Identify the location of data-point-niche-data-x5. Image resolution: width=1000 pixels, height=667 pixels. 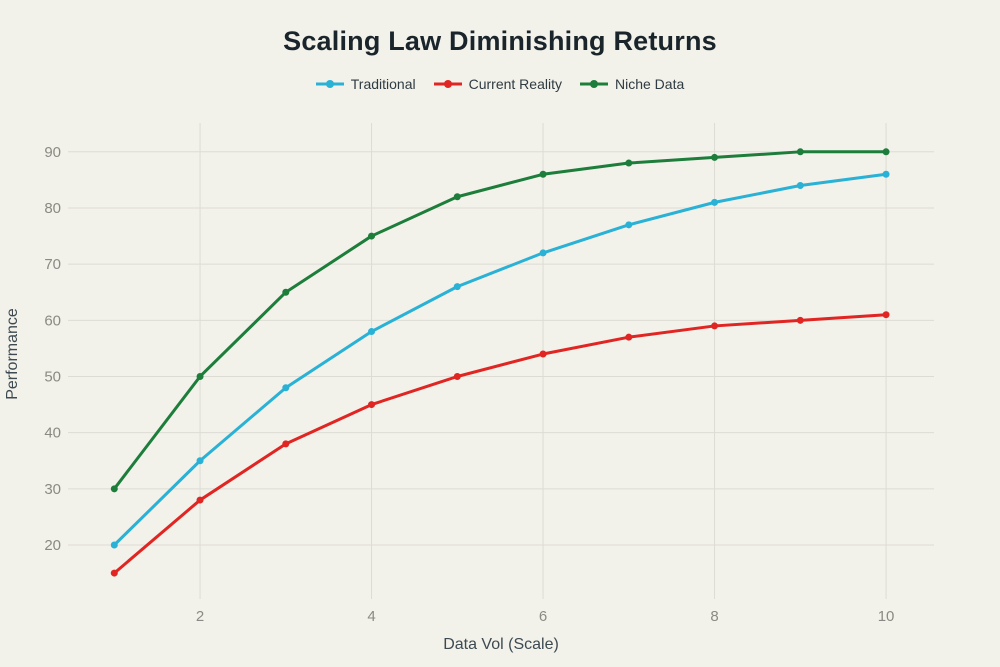
(457, 197).